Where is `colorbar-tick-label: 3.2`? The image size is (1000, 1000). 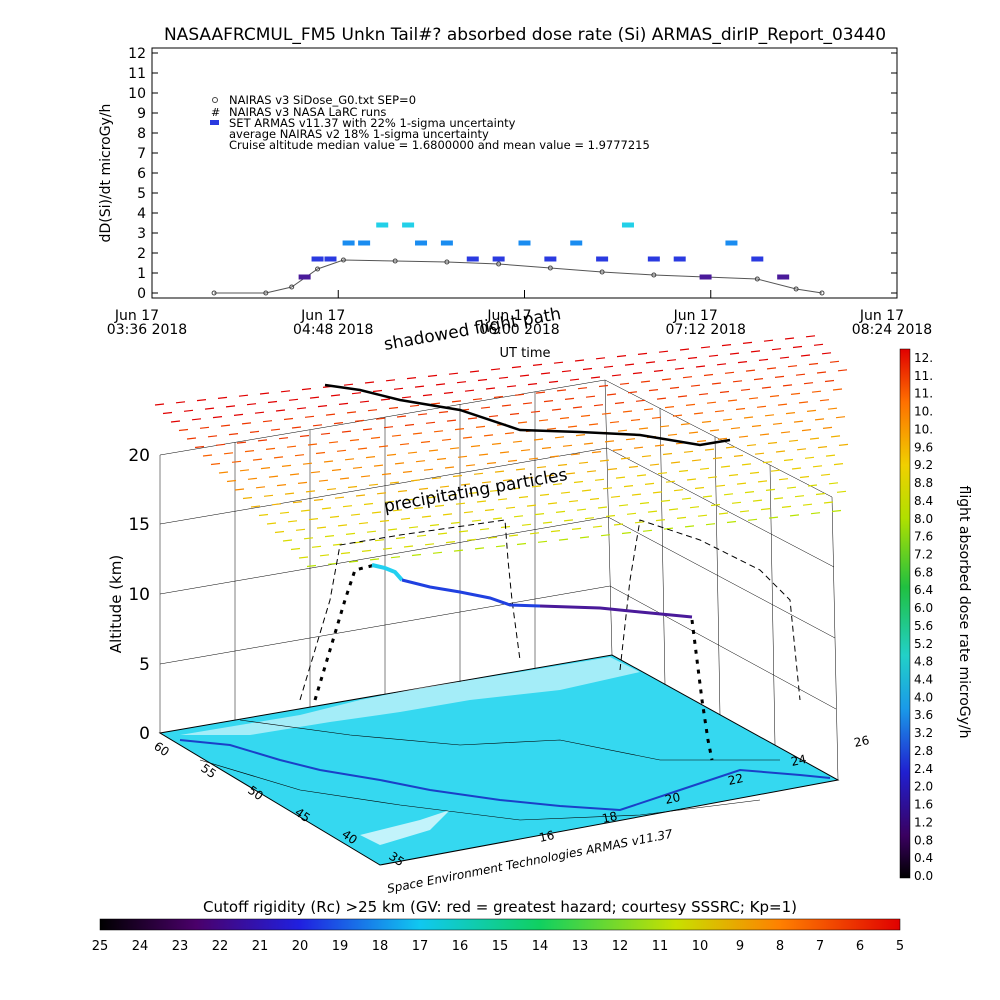 colorbar-tick-label: 3.2 is located at coordinates (923, 733).